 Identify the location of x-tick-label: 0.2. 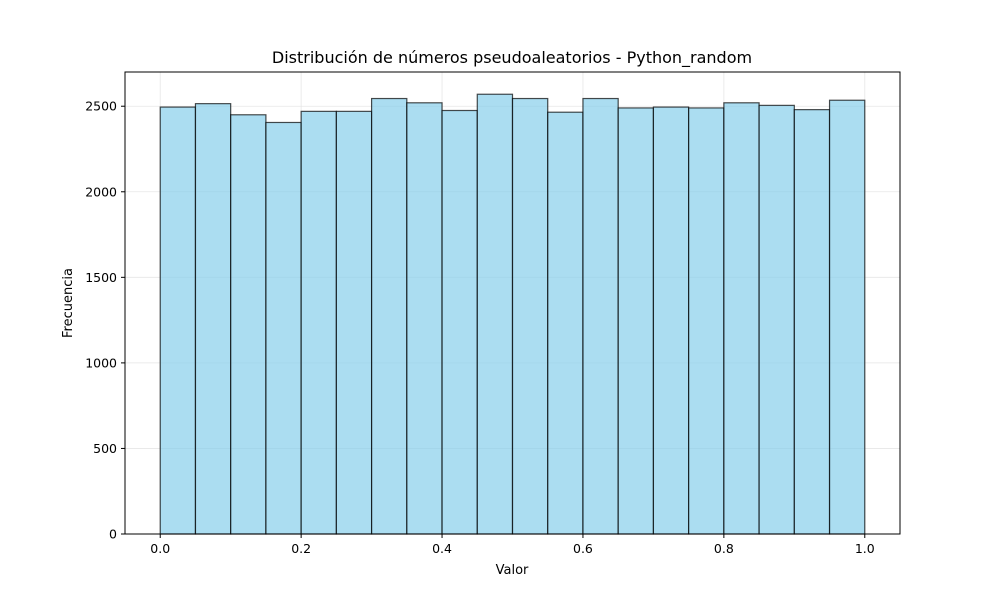
(301, 548).